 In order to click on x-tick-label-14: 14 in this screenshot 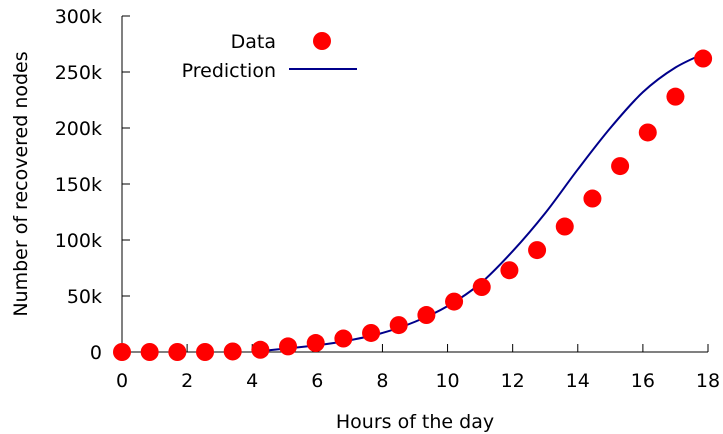, I will do `click(578, 381)`.